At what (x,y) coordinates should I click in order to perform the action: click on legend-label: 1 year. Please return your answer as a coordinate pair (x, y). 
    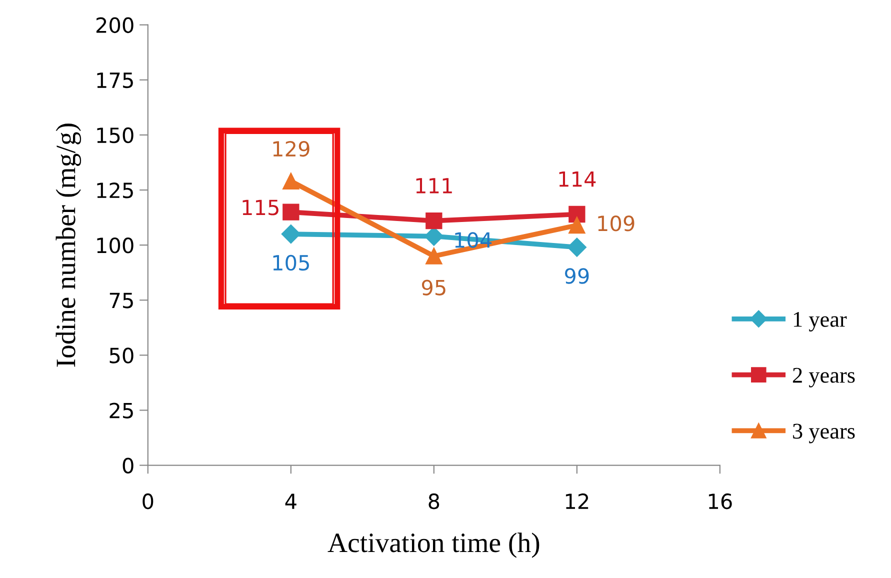
    Looking at the image, I should click on (820, 322).